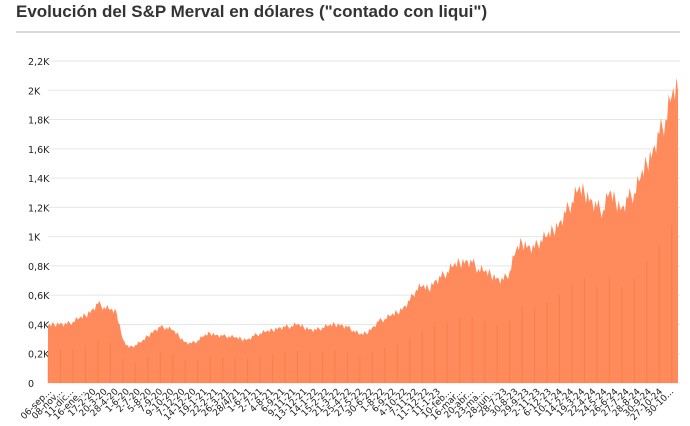 The height and width of the screenshot is (426, 690). Describe the element at coordinates (39, 325) in the screenshot. I see `y-tick-label: 0,4K` at that location.